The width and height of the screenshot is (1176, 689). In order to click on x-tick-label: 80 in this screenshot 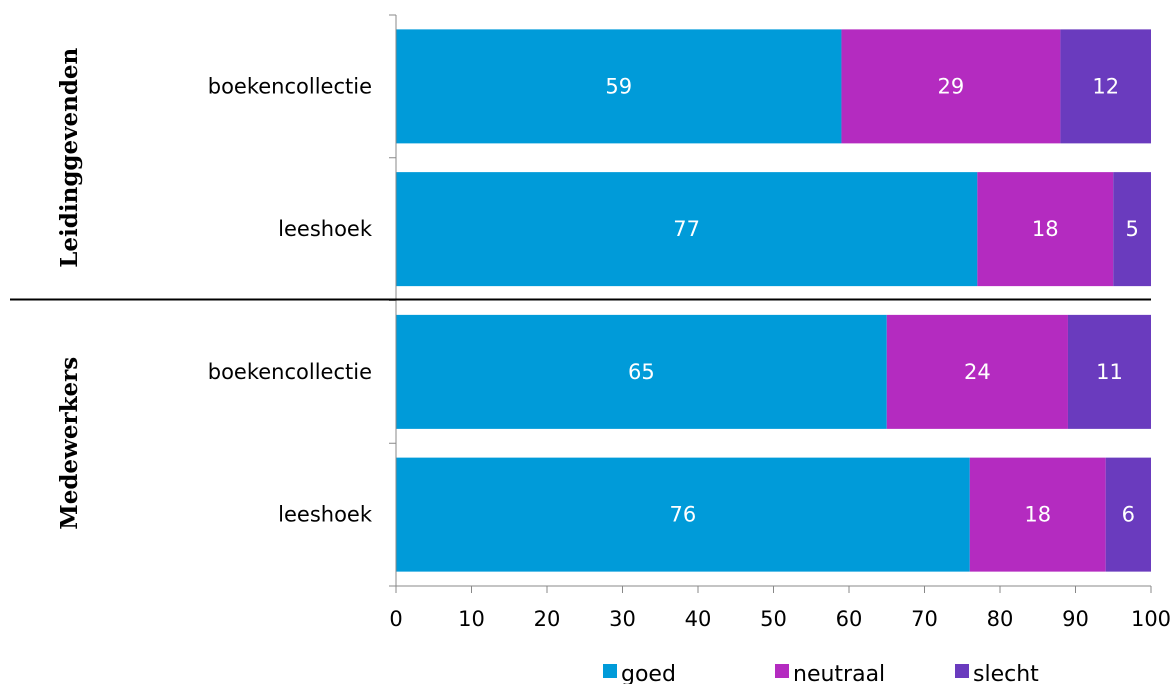, I will do `click(1000, 619)`.